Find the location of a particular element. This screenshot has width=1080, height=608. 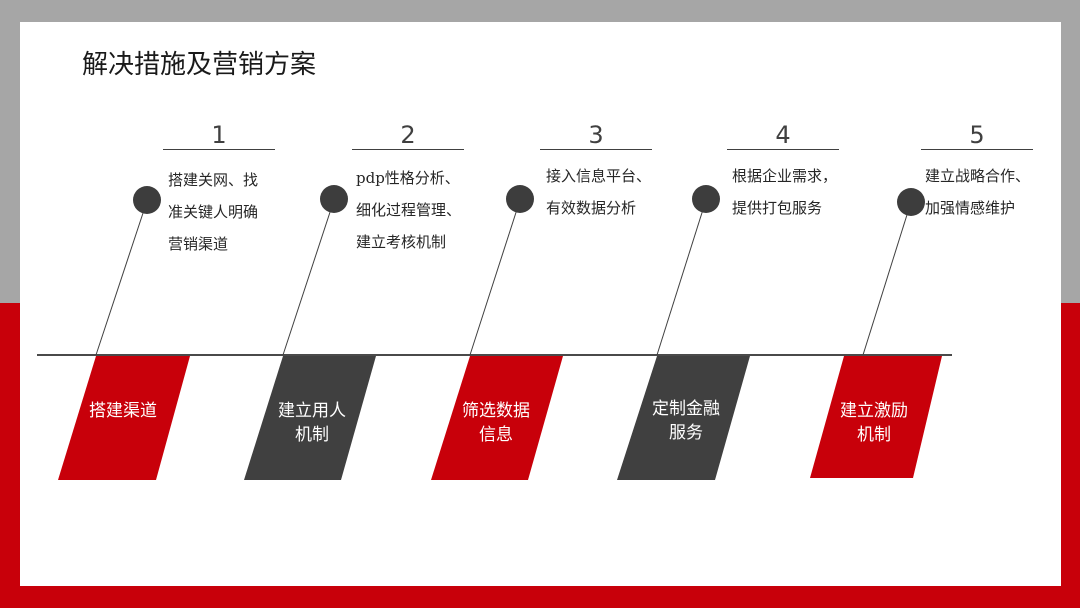

step-5-description: 建立战略合作、 加强情感维护 is located at coordinates (978, 192).